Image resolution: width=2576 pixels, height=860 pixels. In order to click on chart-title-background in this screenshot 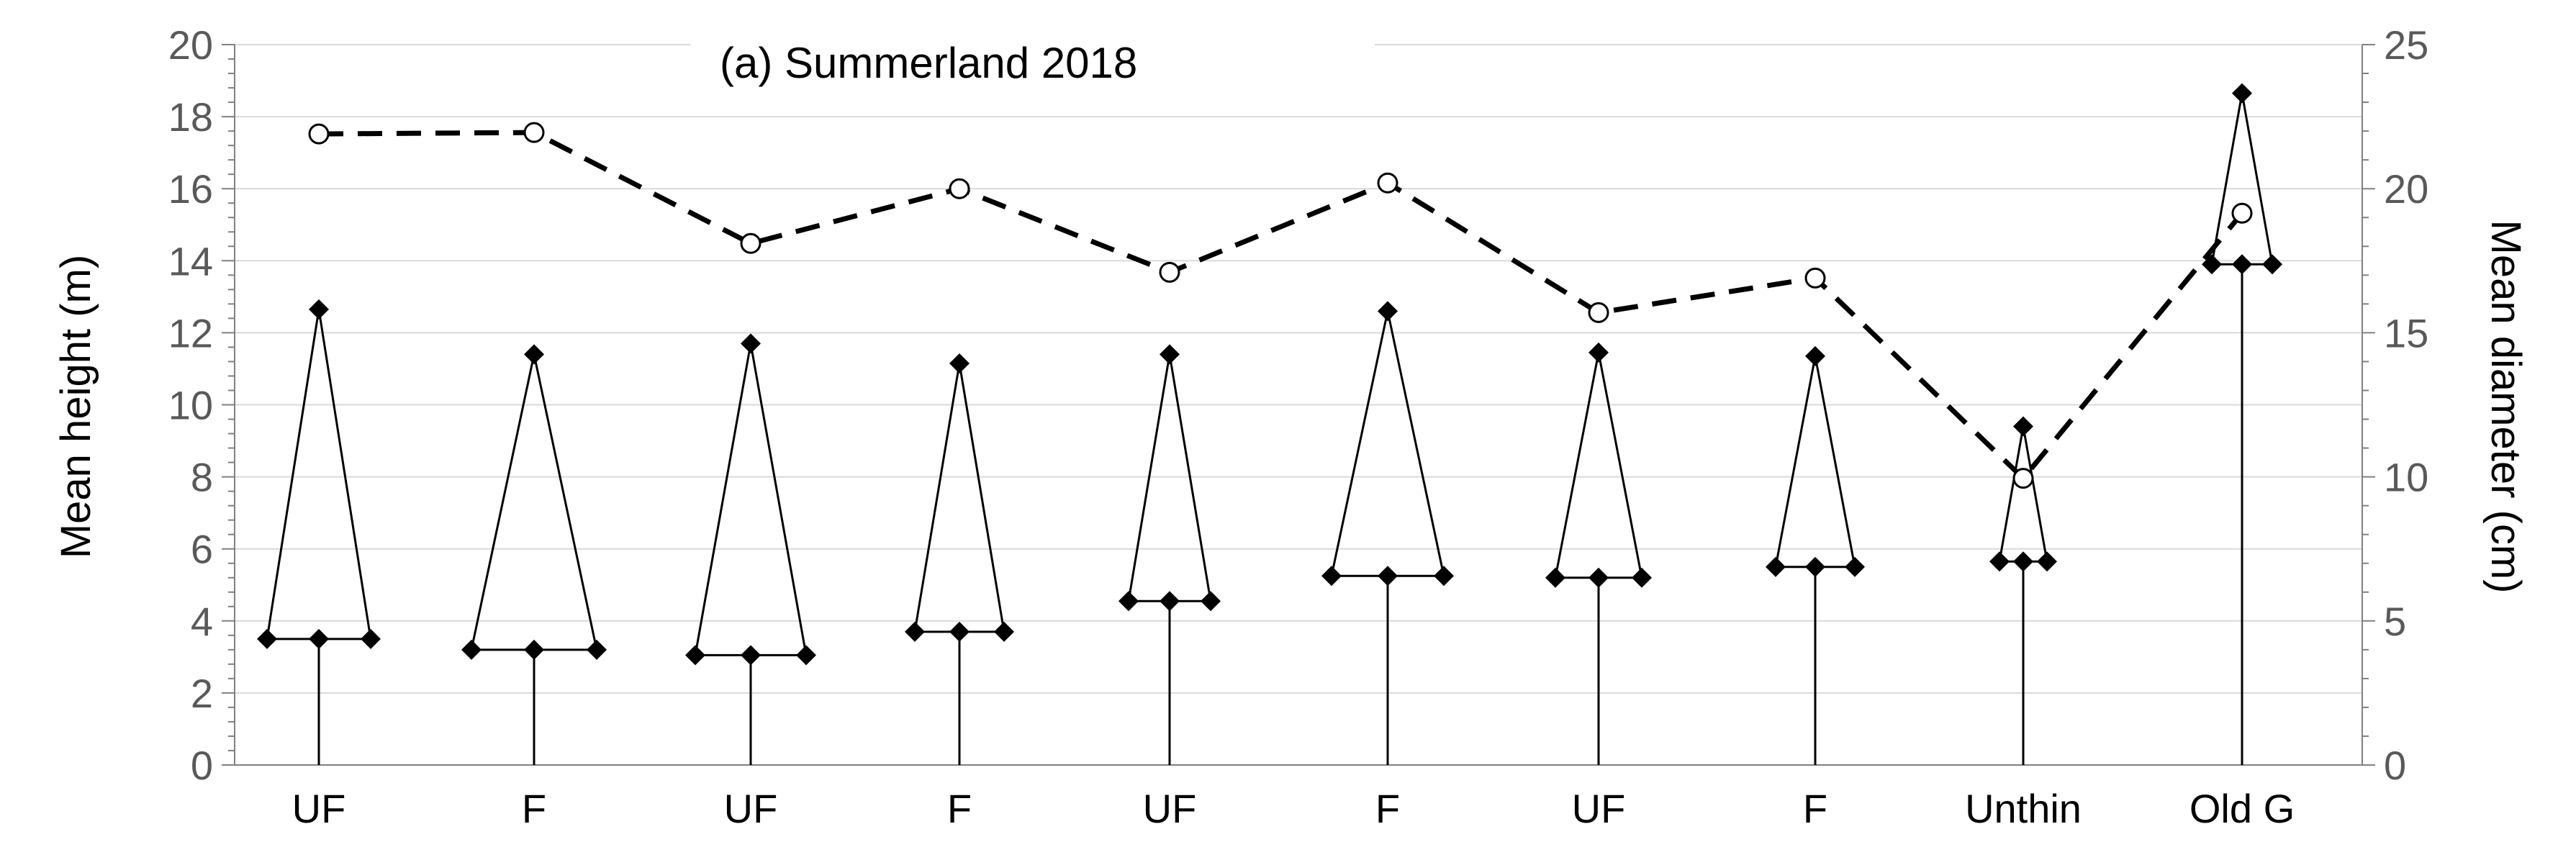, I will do `click(1033, 65)`.